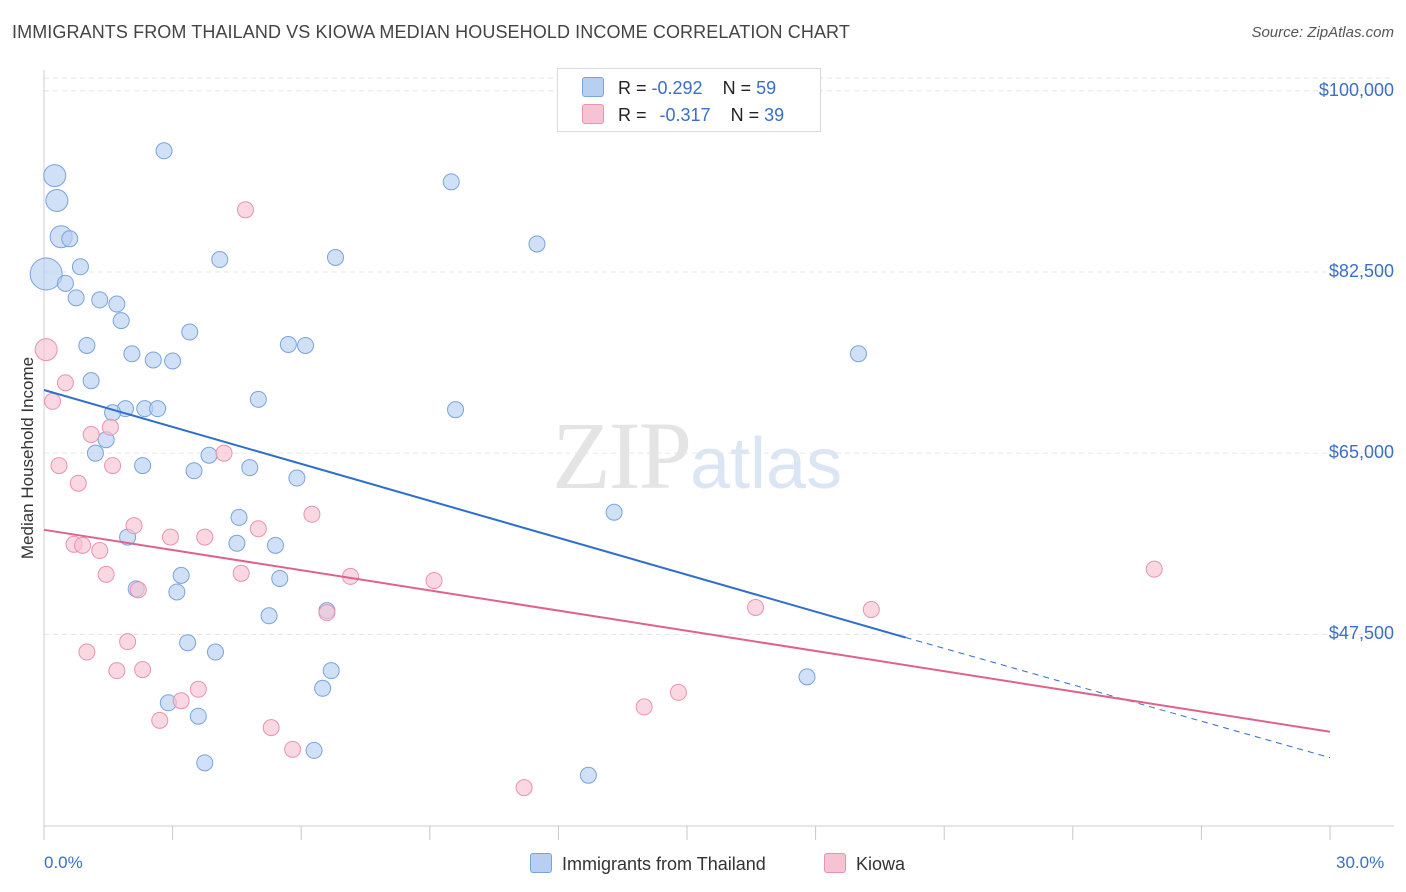 This screenshot has width=1406, height=892. Describe the element at coordinates (635, 115) in the screenshot. I see `legend-r-label: R =` at that location.